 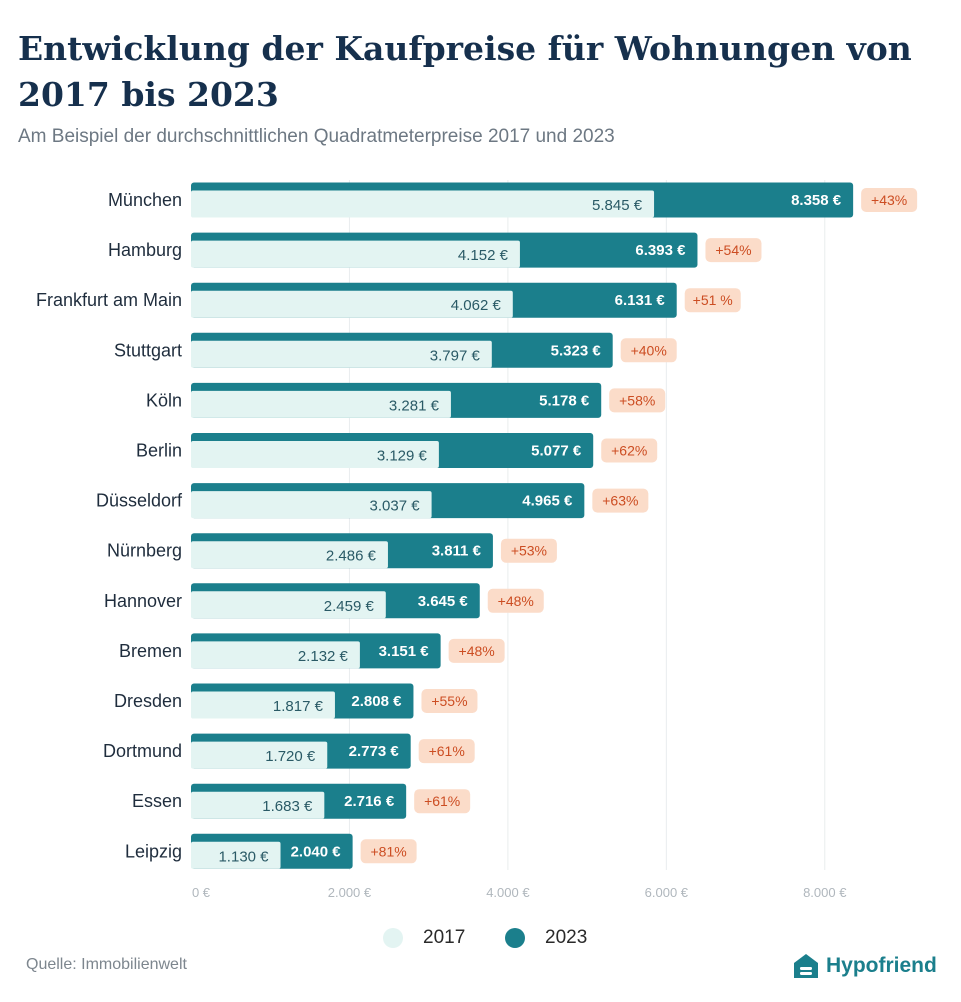 What do you see at coordinates (564, 400) in the screenshot?
I see `value-label-2023: 5.178 €` at bounding box center [564, 400].